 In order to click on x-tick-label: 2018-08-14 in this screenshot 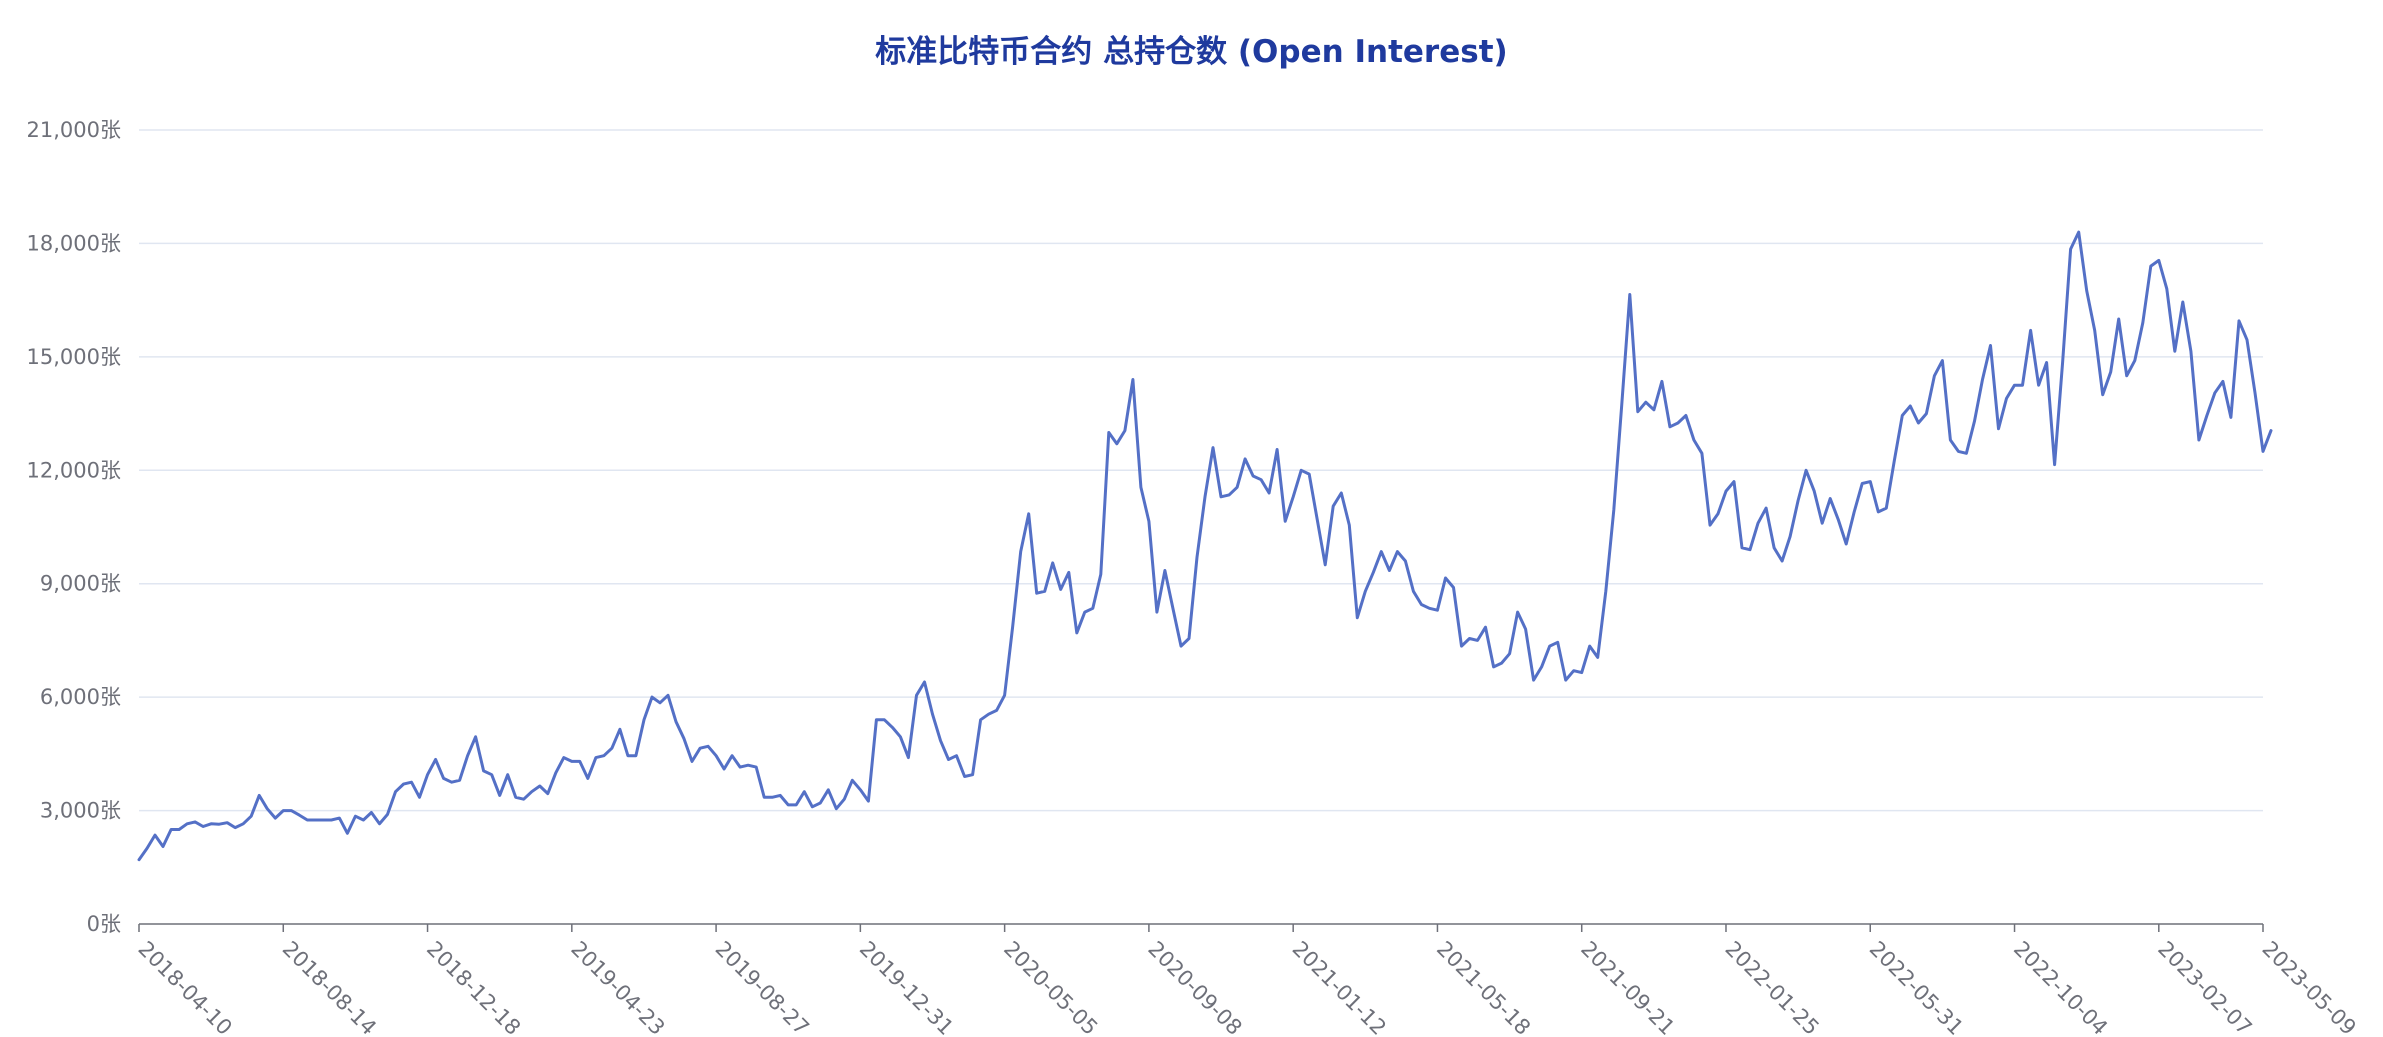, I will do `click(329, 987)`.